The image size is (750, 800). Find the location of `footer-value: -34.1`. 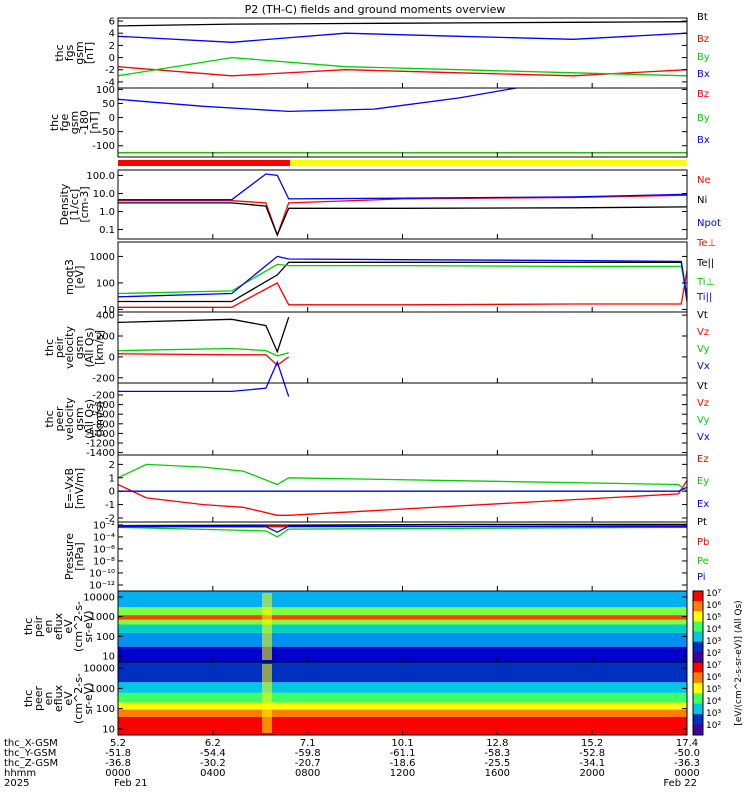

footer-value: -34.1 is located at coordinates (592, 763).